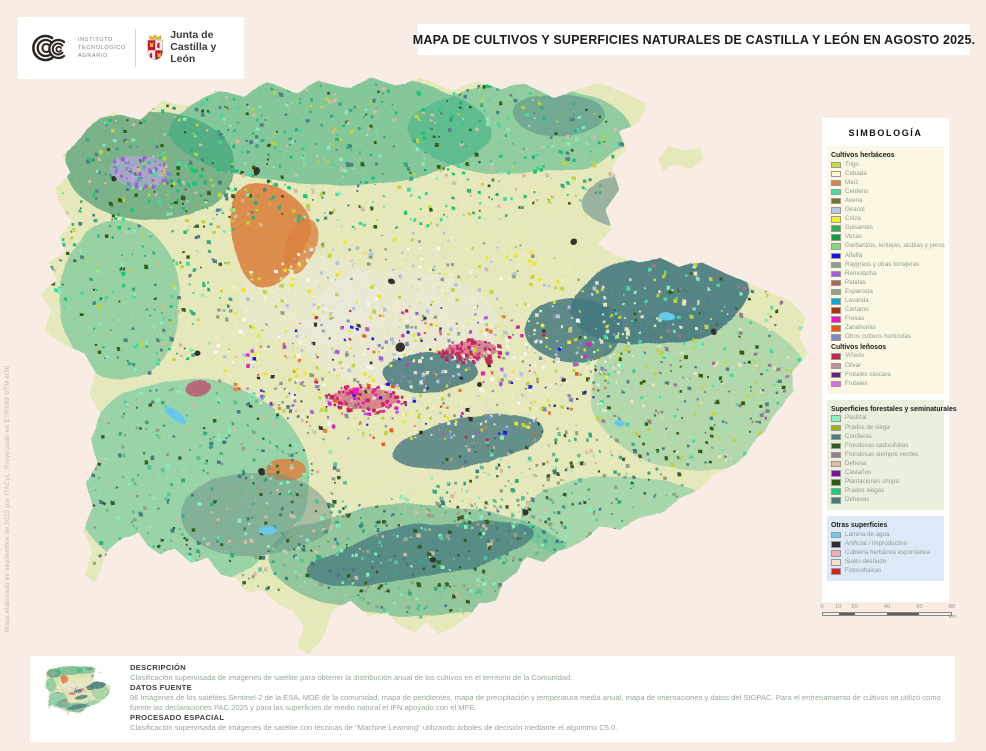 The height and width of the screenshot is (751, 986). I want to click on legend-item-label: Olivar, so click(853, 365).